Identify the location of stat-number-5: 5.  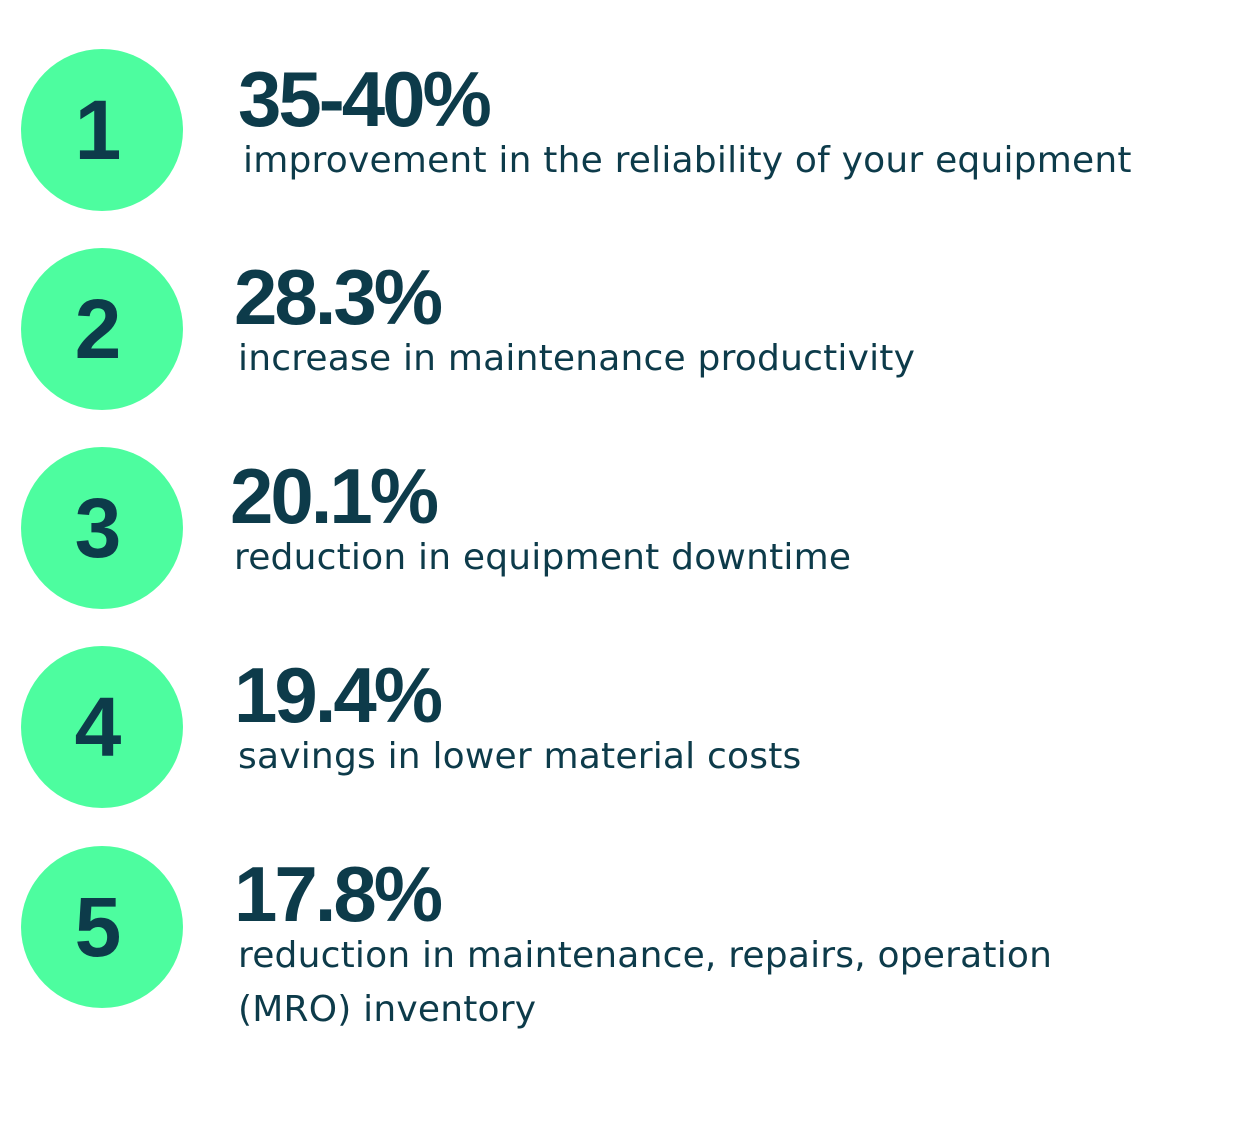
(98, 927).